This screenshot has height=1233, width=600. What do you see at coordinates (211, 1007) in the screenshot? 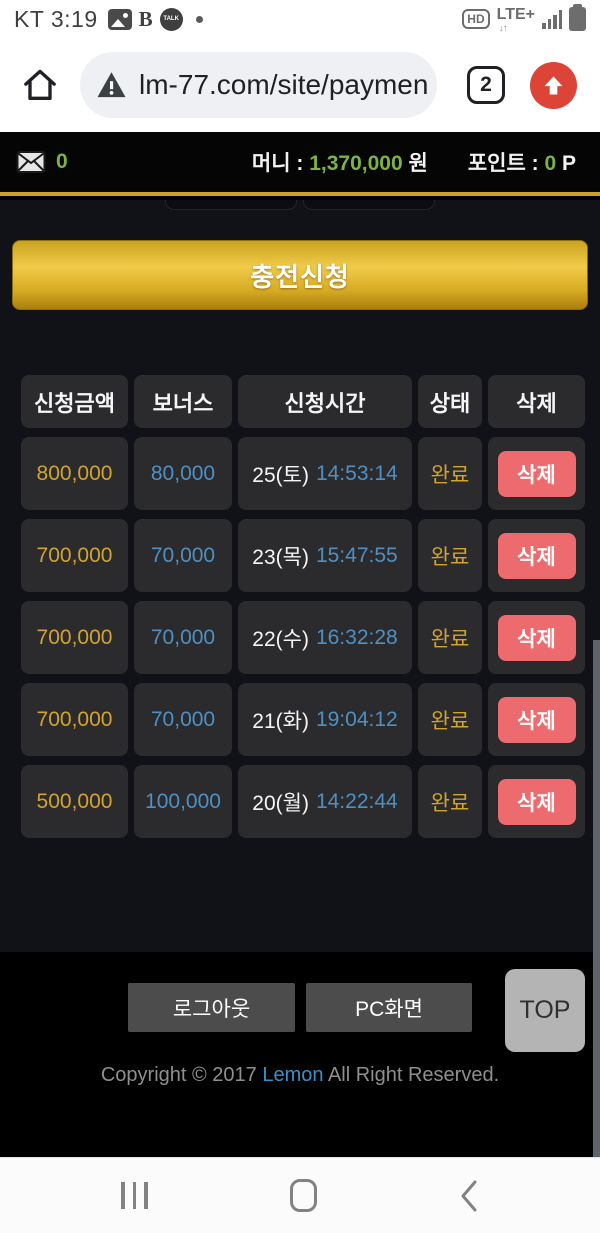
I see `logout-button: 로그아웃` at bounding box center [211, 1007].